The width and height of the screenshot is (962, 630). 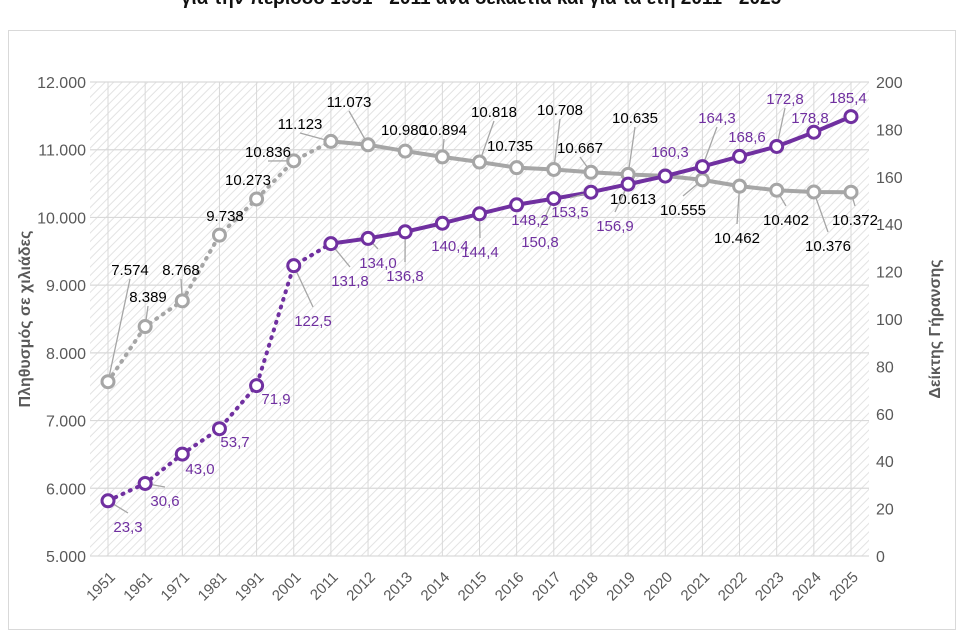 What do you see at coordinates (889, 320) in the screenshot?
I see `right-axis-tick-label: 100` at bounding box center [889, 320].